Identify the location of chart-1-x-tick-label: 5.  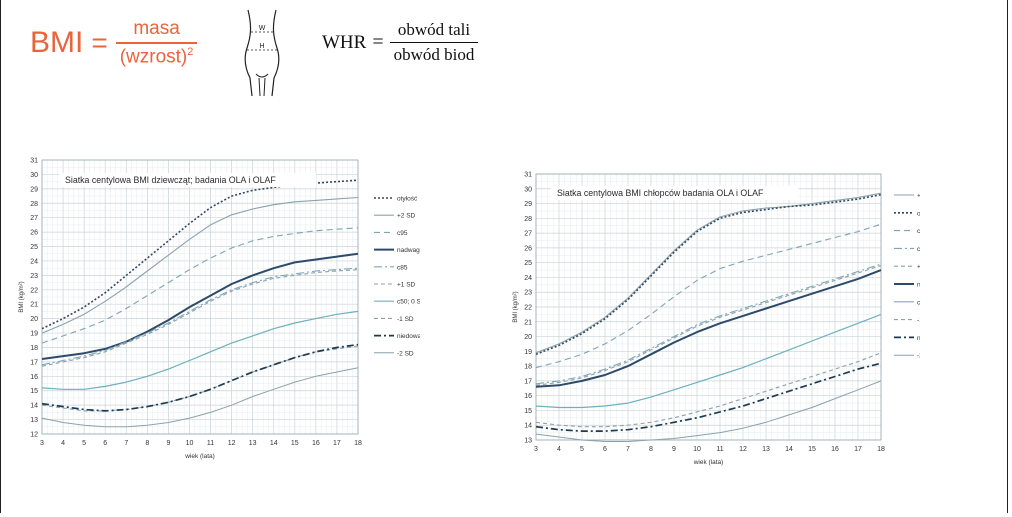
(582, 449).